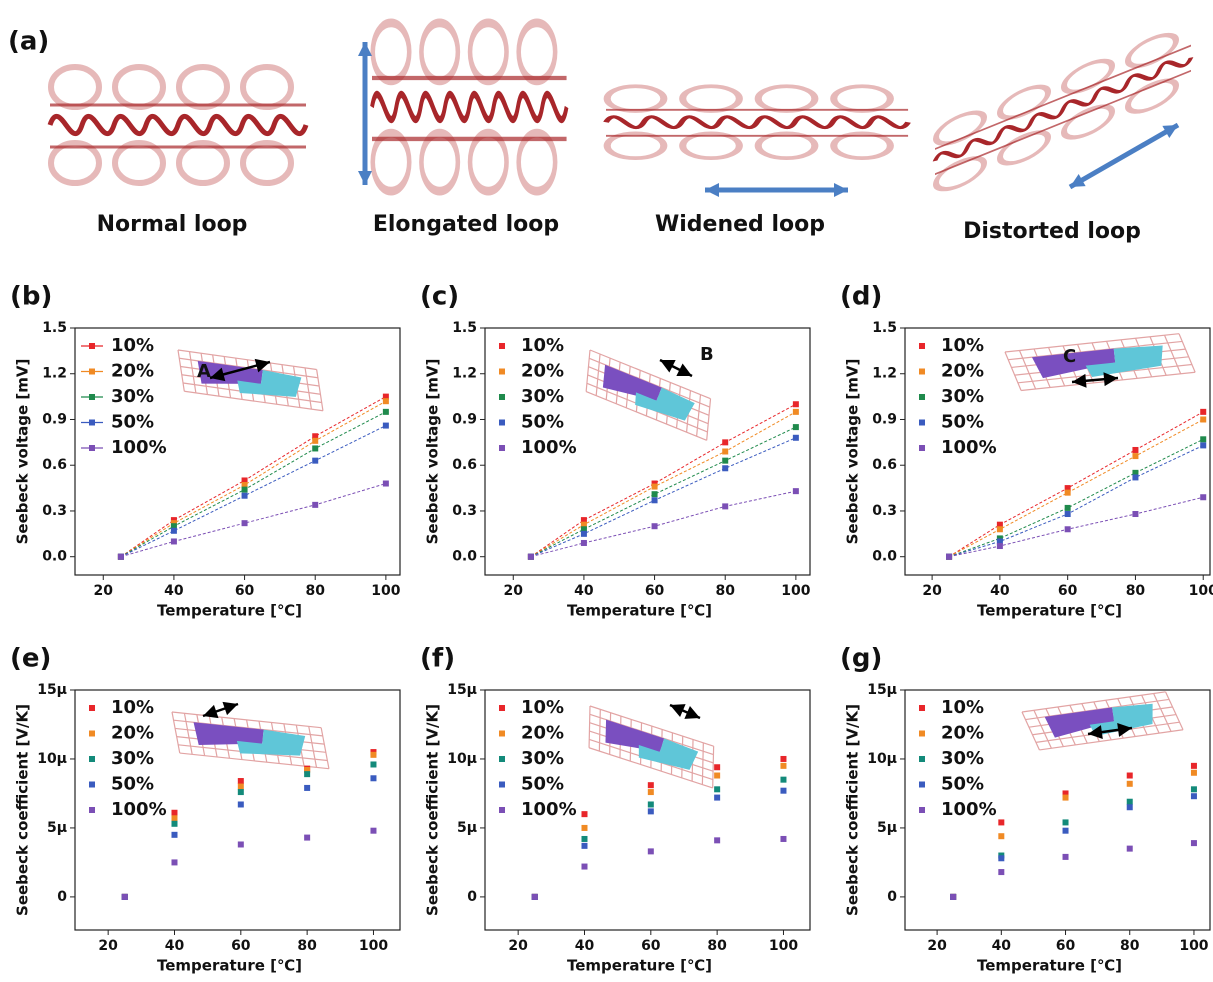  What do you see at coordinates (884, 557) in the screenshot?
I see `y-tick-label: 0.0` at bounding box center [884, 557].